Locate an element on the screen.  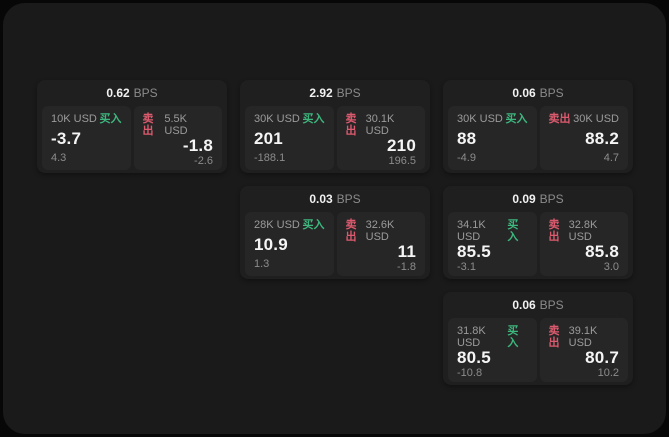
buy-amount: 31.8K USD is located at coordinates (471, 337).